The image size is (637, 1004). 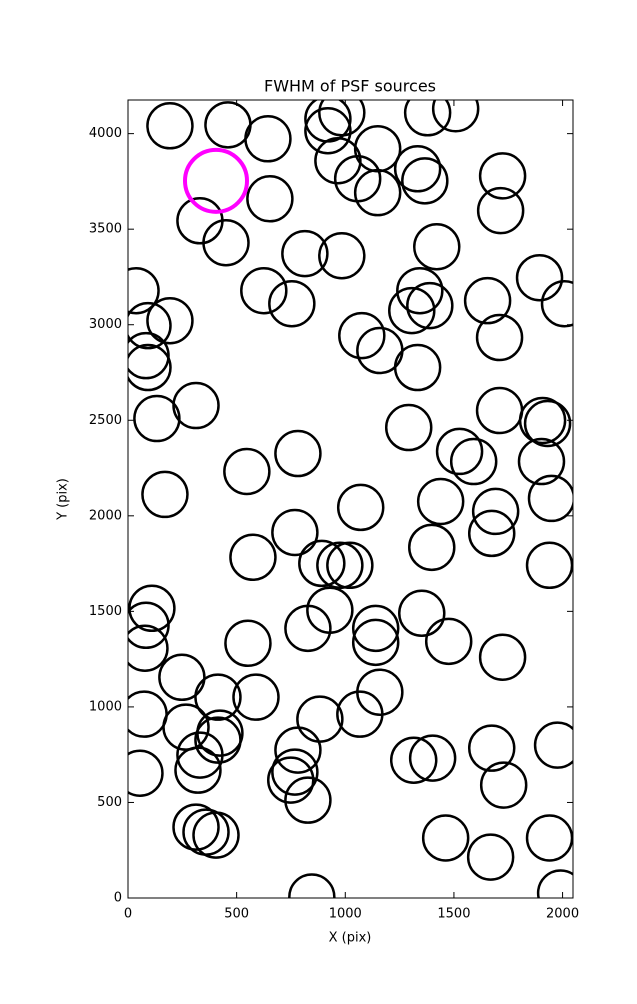 What do you see at coordinates (105, 133) in the screenshot?
I see `y-tick-label: 4000` at bounding box center [105, 133].